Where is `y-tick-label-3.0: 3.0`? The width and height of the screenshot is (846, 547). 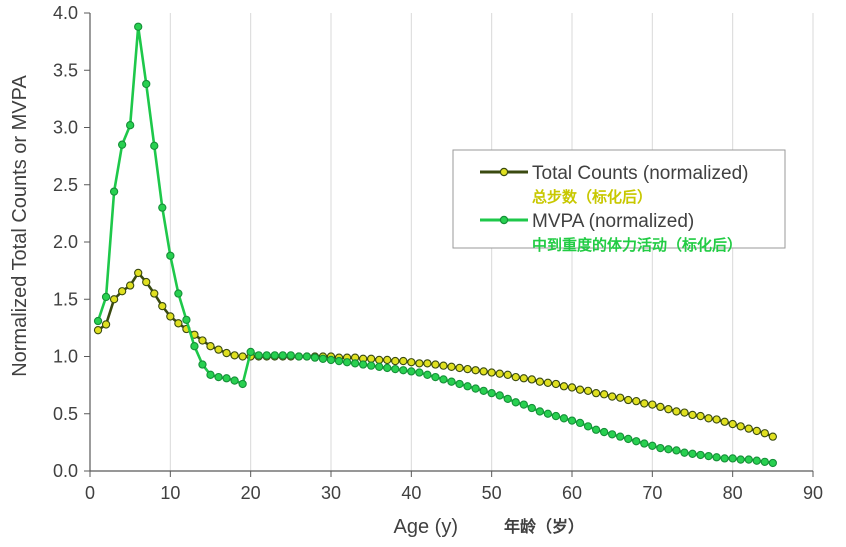
y-tick-label-3.0: 3.0 is located at coordinates (65, 128).